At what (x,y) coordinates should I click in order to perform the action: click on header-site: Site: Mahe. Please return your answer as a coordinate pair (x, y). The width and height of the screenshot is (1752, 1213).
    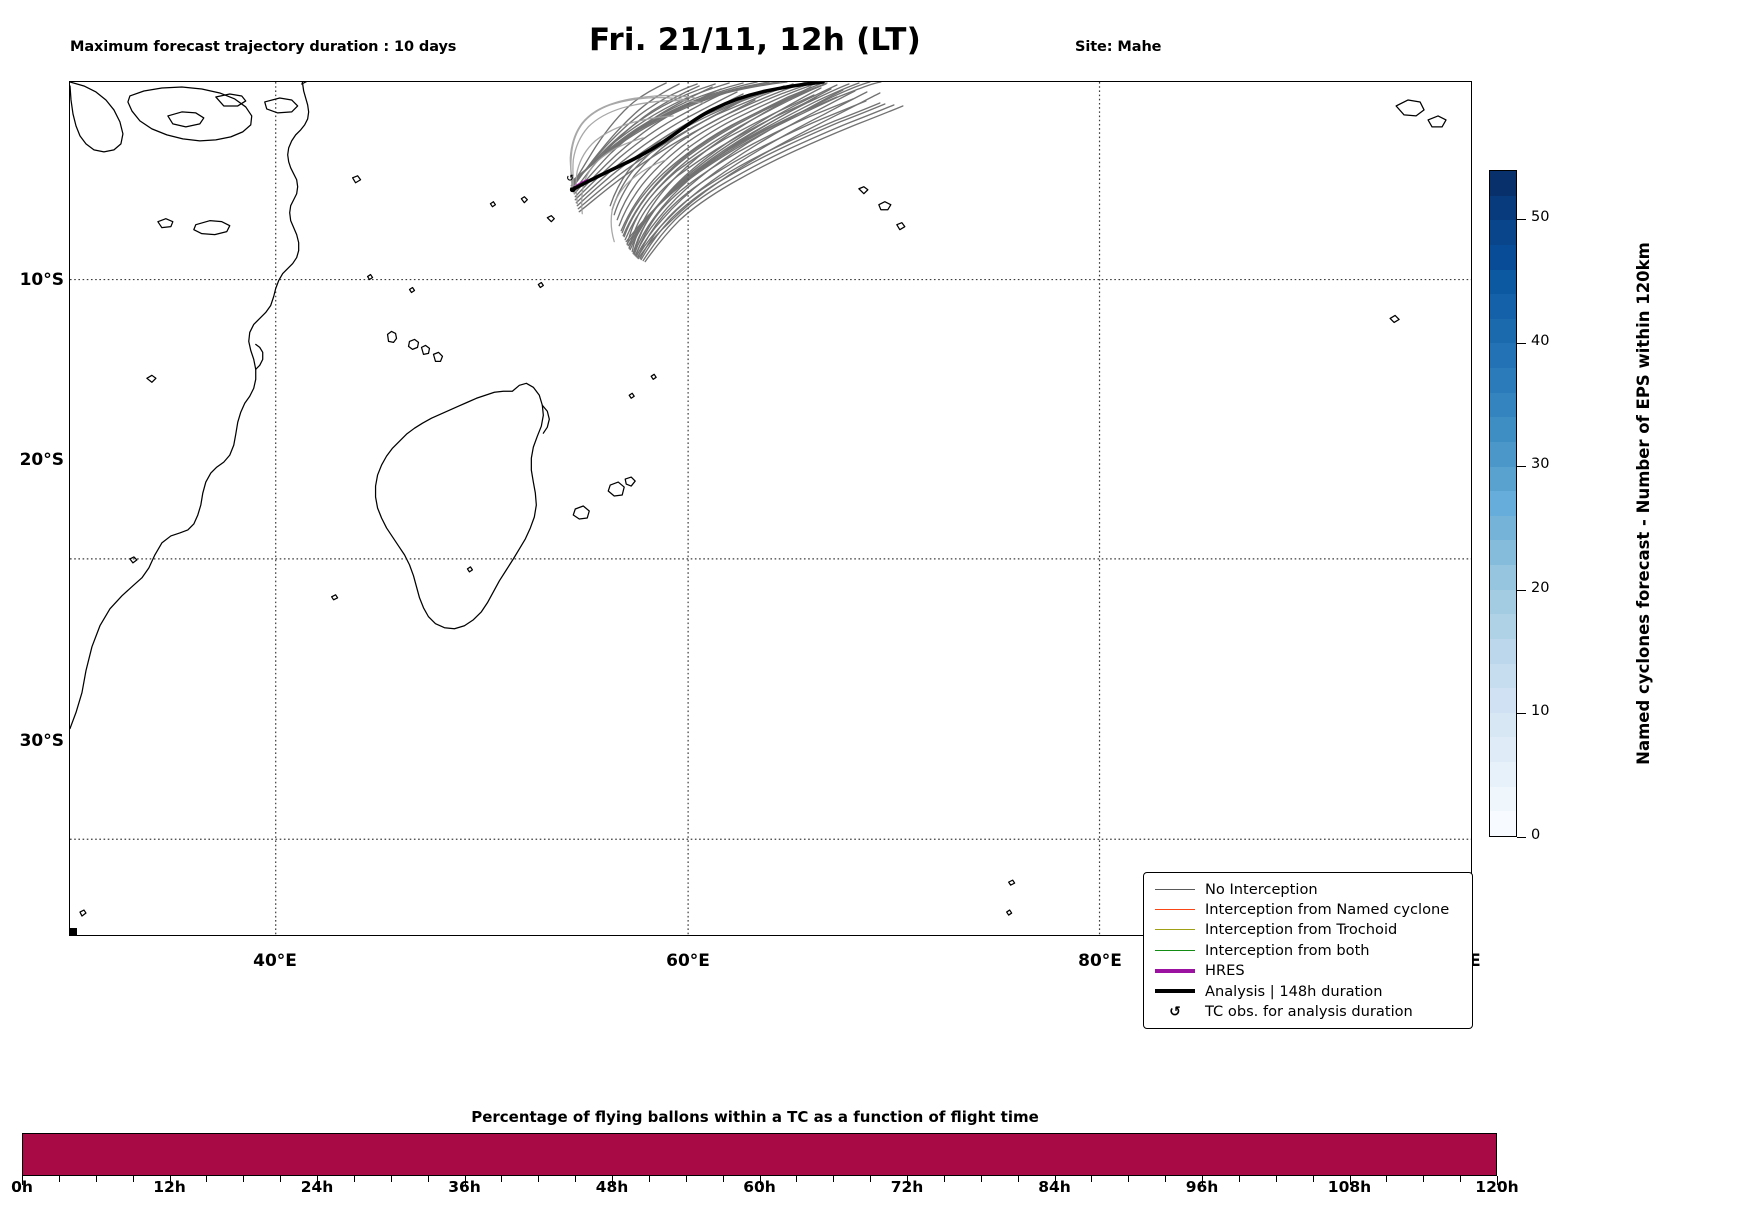
    Looking at the image, I should click on (1118, 47).